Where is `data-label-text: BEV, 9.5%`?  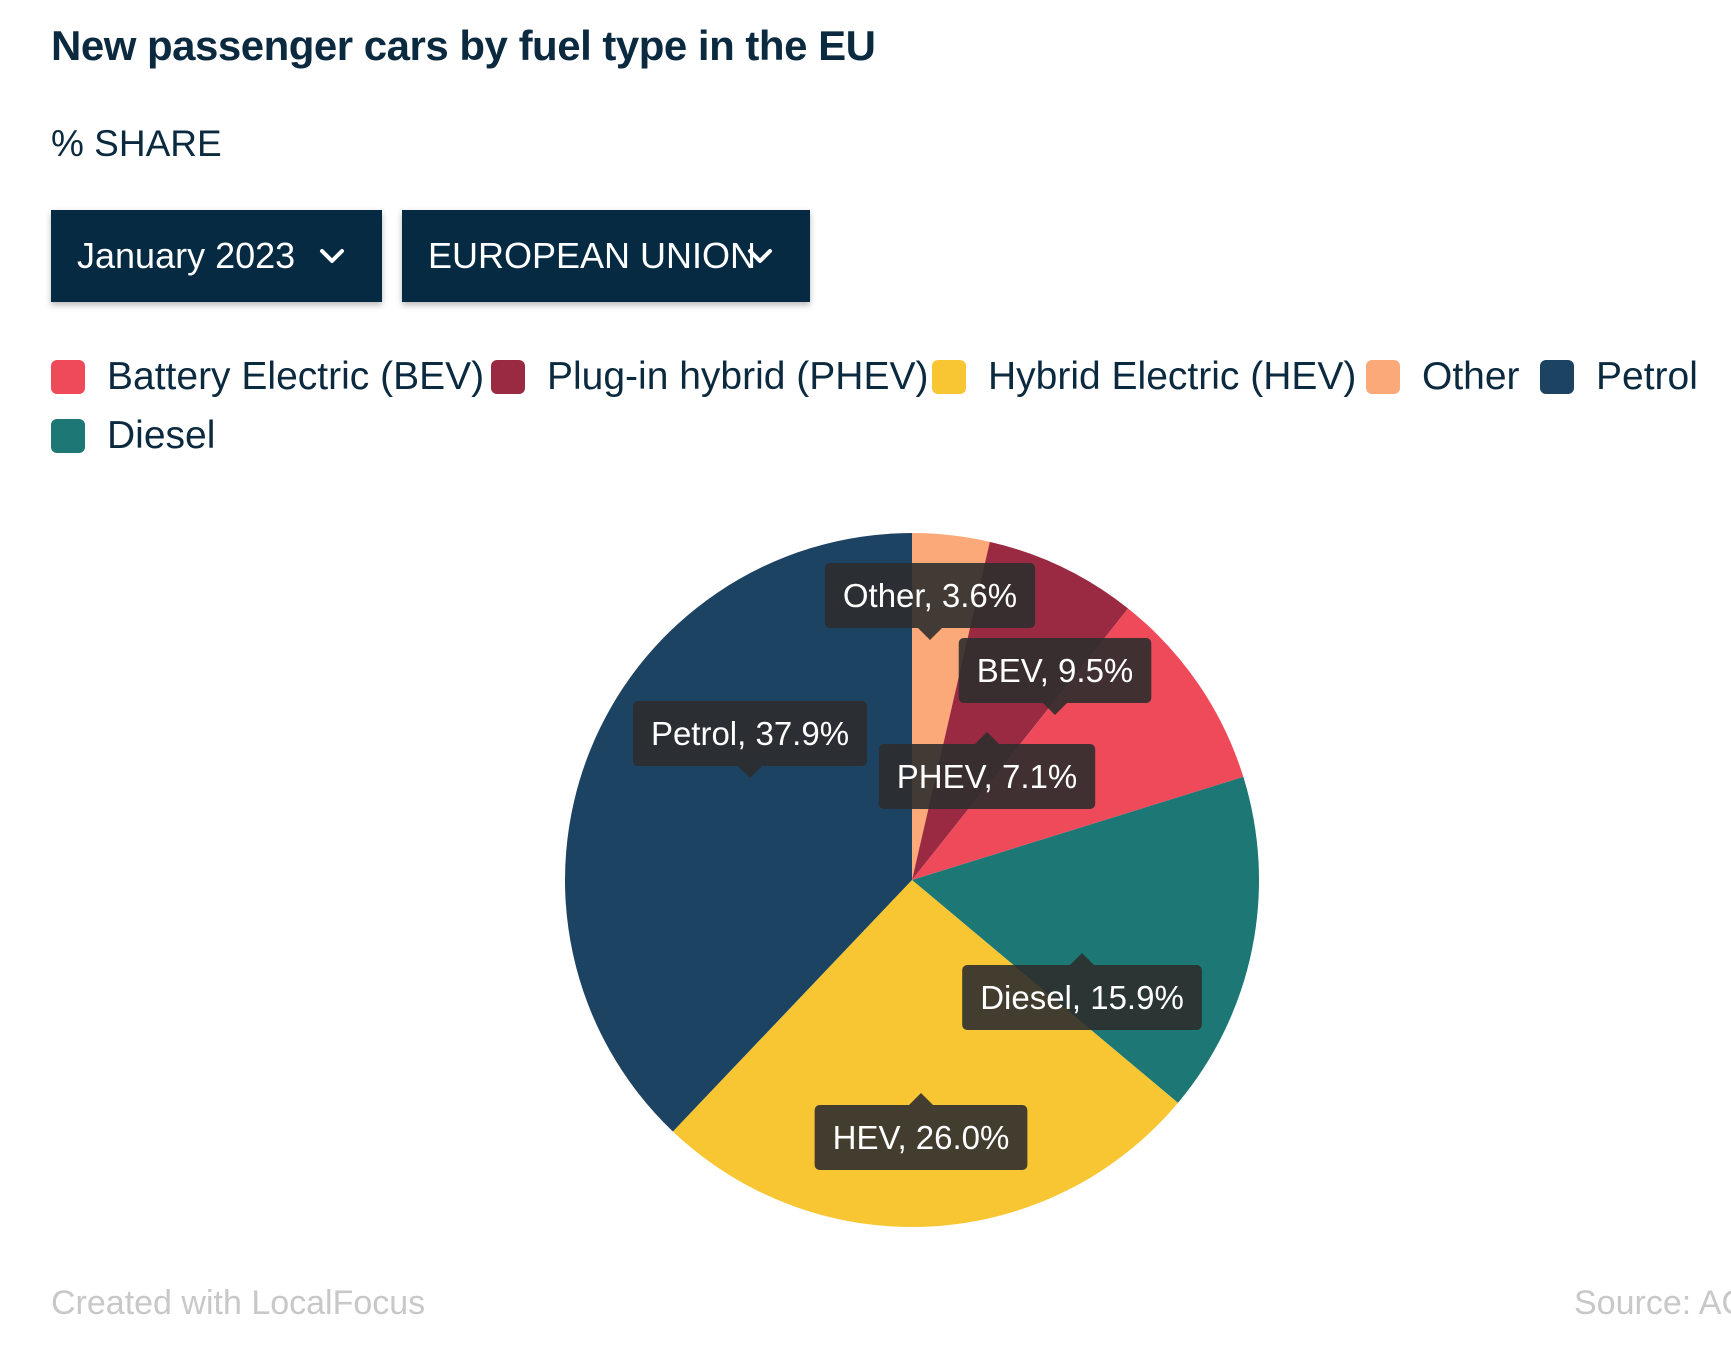
data-label-text: BEV, 9.5% is located at coordinates (1055, 670).